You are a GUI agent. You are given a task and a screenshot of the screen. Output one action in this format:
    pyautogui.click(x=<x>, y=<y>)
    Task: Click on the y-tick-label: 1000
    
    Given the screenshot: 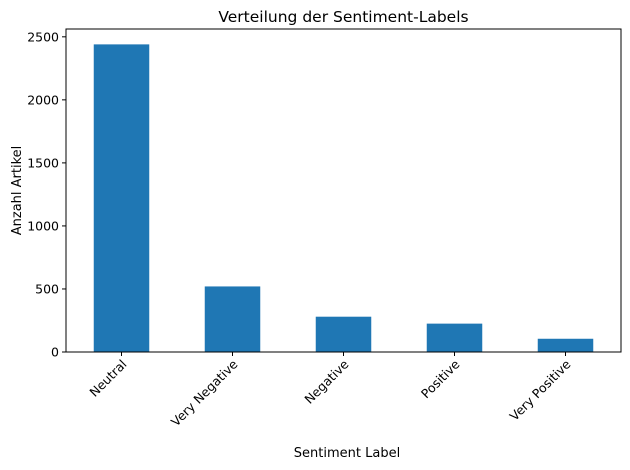 What is the action you would take?
    pyautogui.click(x=43, y=225)
    